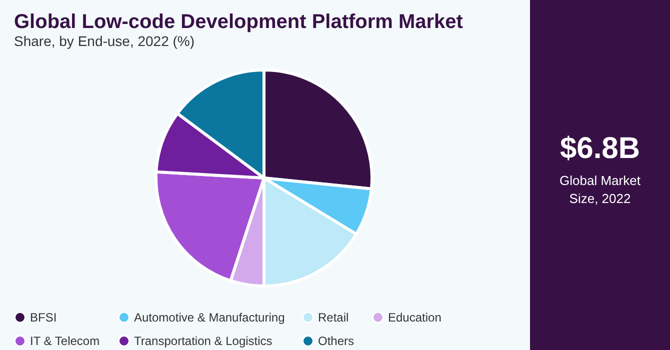 The image size is (670, 350). What do you see at coordinates (336, 341) in the screenshot?
I see `legend-label: Others` at bounding box center [336, 341].